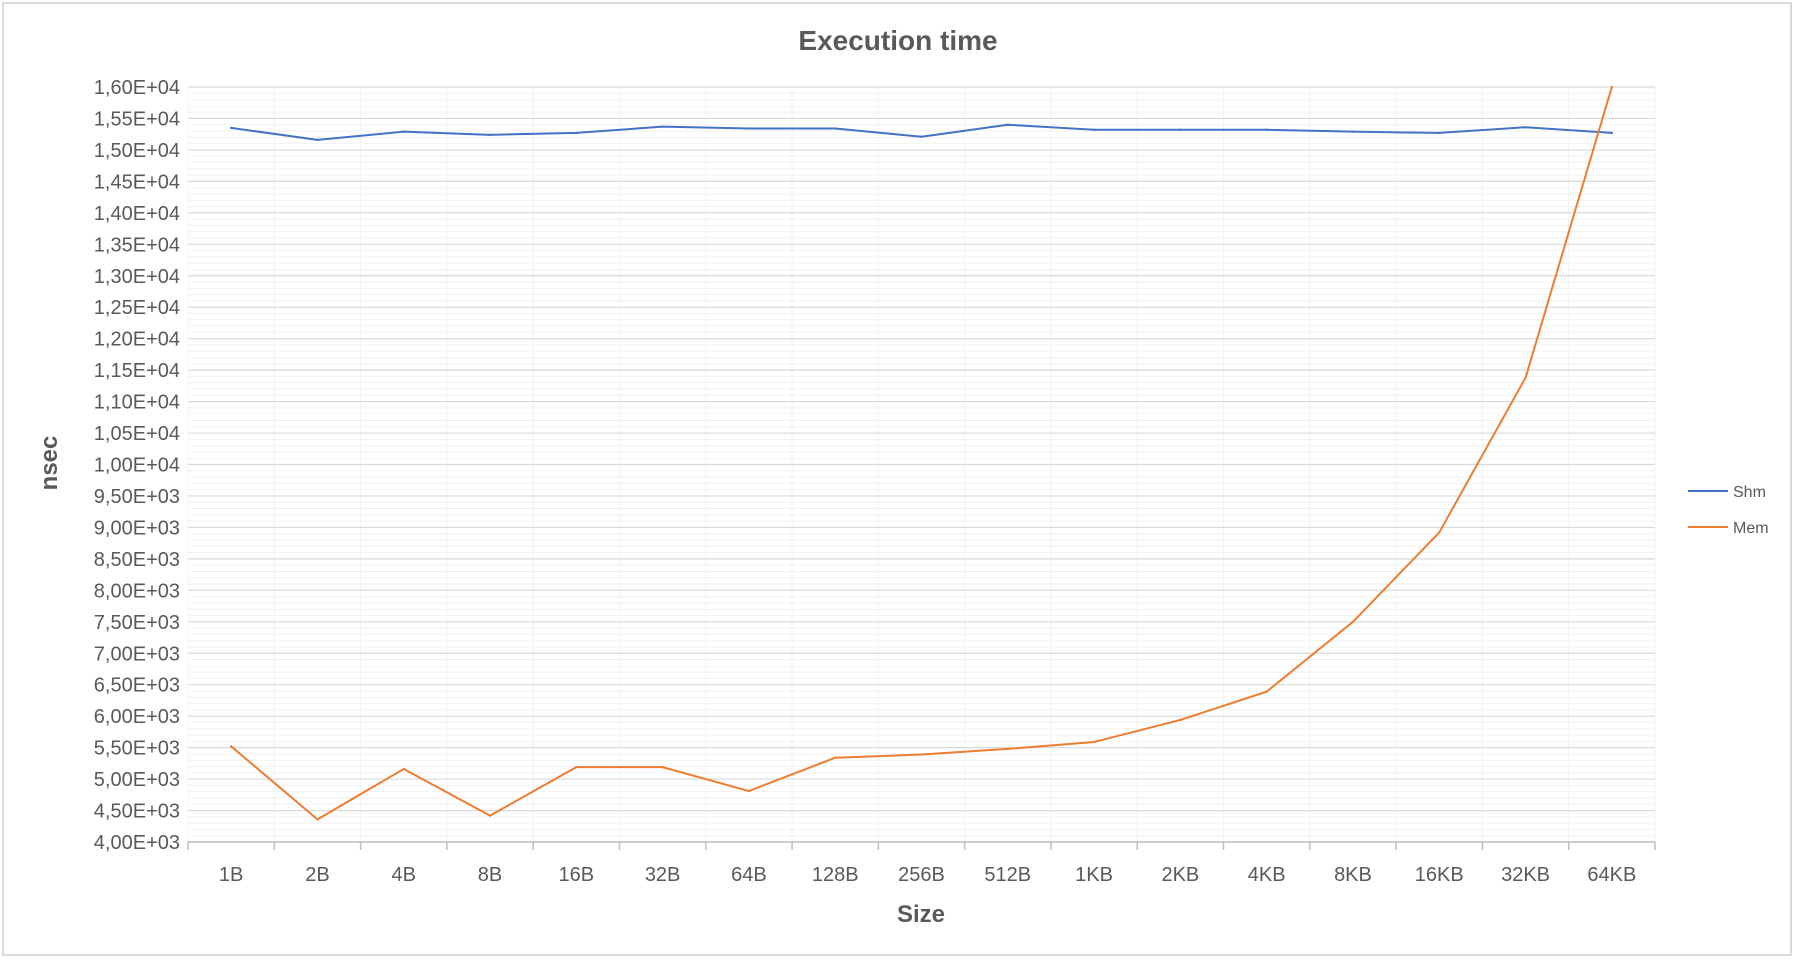 The width and height of the screenshot is (1796, 960). What do you see at coordinates (137, 88) in the screenshot?
I see `y-tick-label: 1,60E+04` at bounding box center [137, 88].